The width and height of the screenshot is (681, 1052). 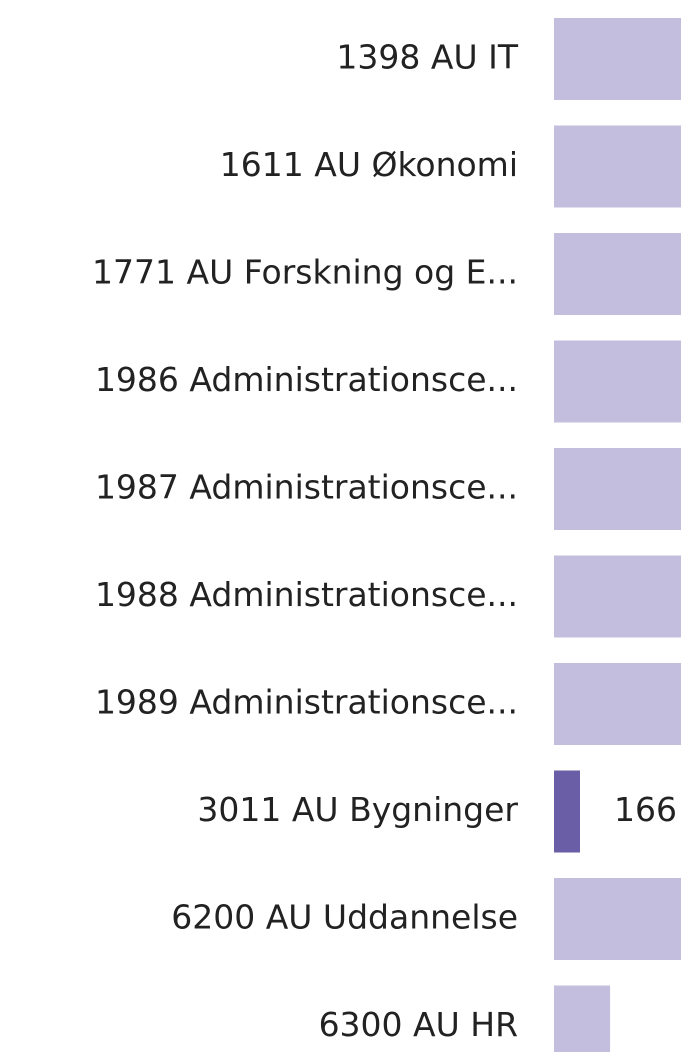 What do you see at coordinates (344, 917) in the screenshot?
I see `category-label: 6200 AU Uddannelse` at bounding box center [344, 917].